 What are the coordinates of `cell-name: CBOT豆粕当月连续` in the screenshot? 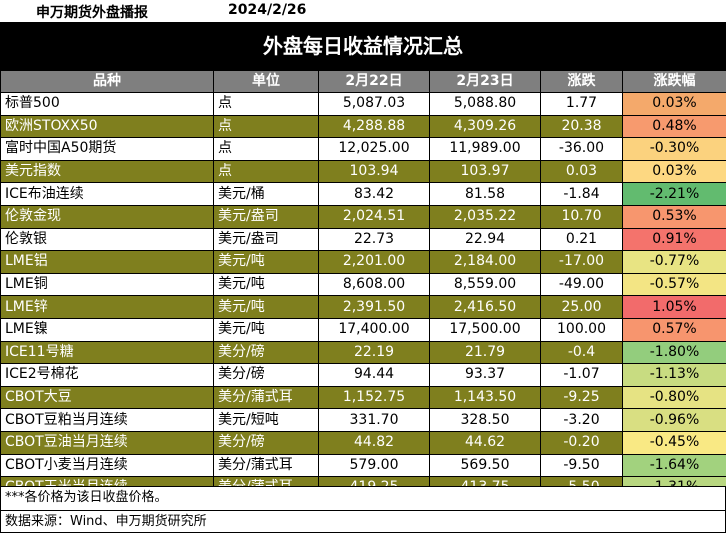 It's located at (107, 420).